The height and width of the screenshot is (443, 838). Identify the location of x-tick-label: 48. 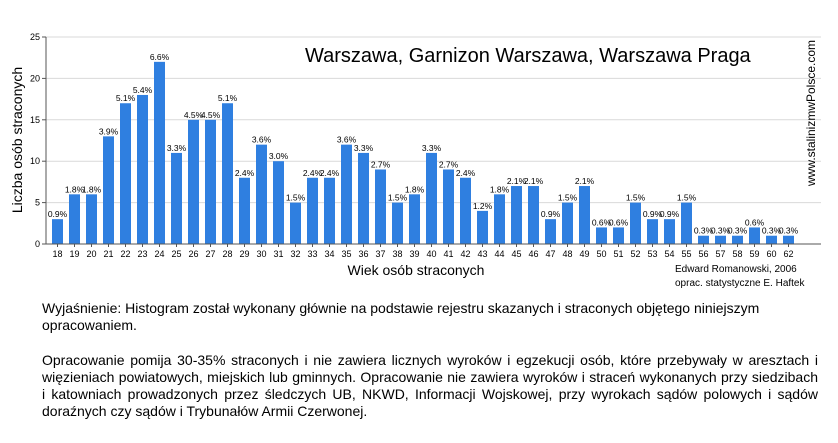
(567, 254).